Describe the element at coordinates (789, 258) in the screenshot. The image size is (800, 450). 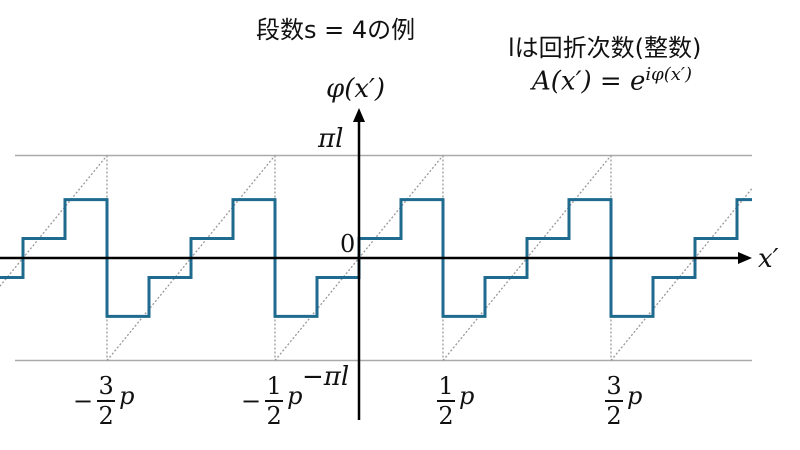
I see `continuous-phase-ramp` at that location.